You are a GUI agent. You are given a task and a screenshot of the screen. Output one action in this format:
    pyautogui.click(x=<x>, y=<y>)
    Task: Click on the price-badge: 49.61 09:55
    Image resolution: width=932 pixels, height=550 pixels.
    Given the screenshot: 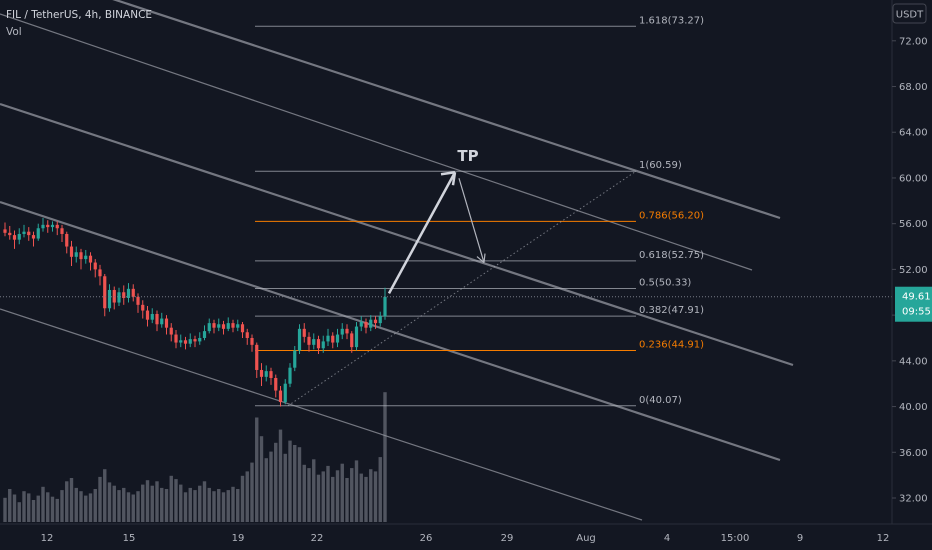 What is the action you would take?
    pyautogui.click(x=913, y=304)
    